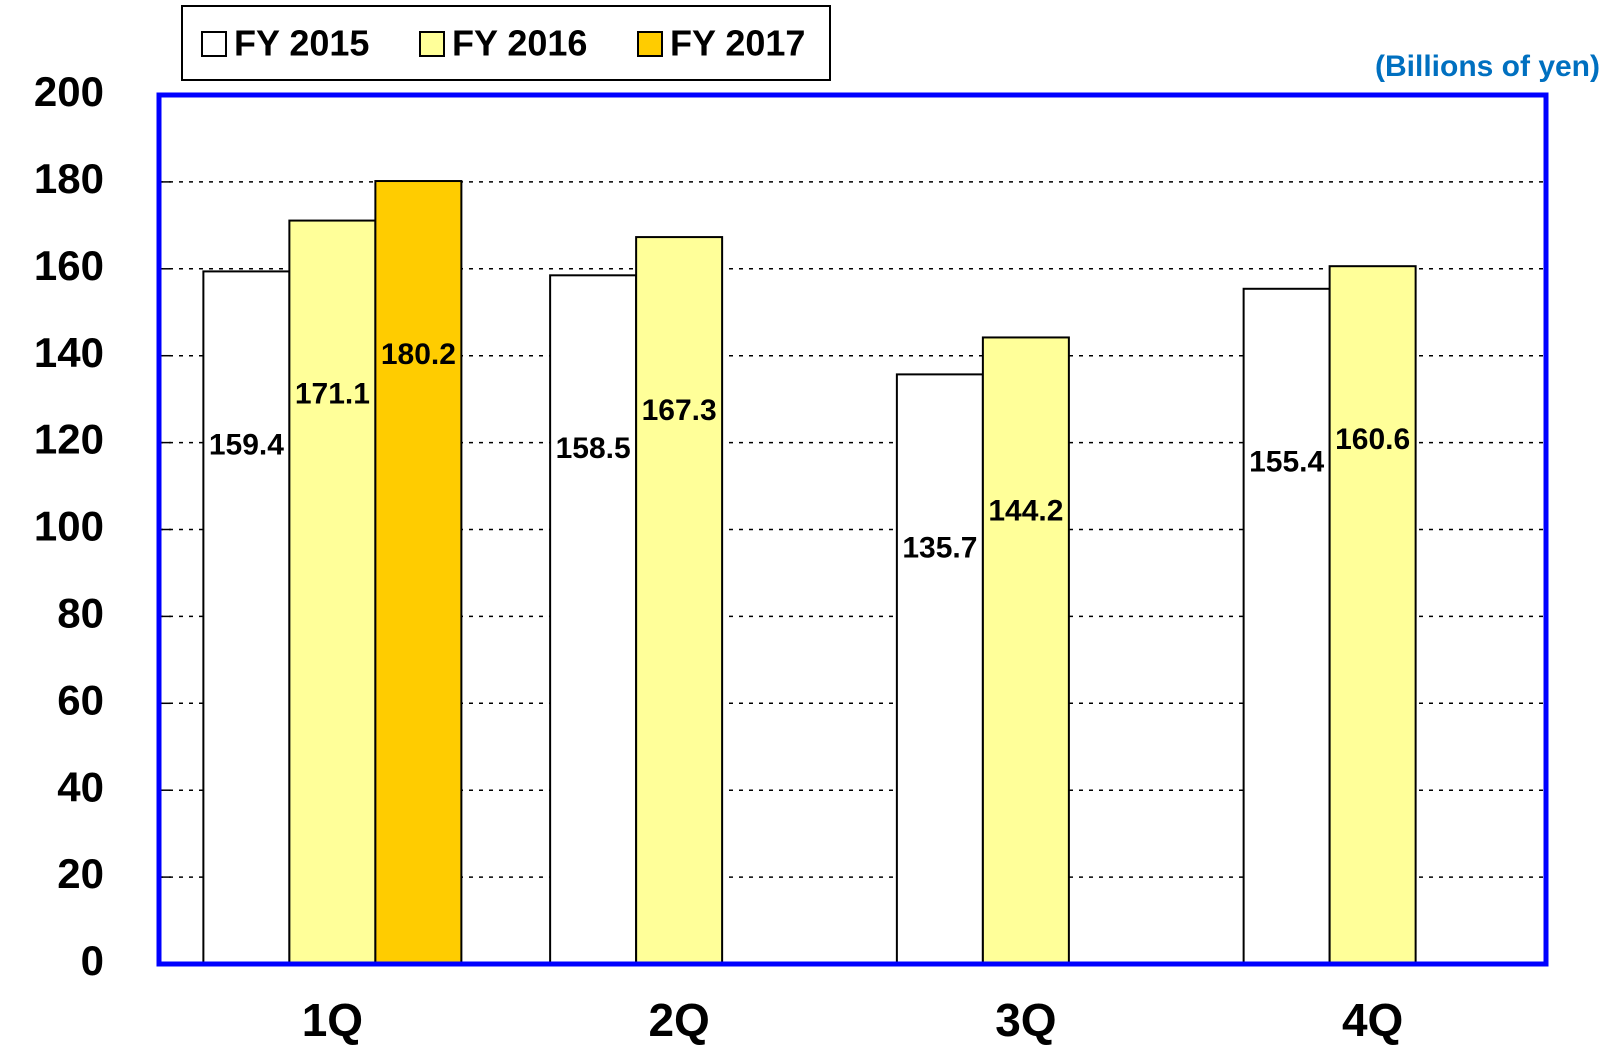 The image size is (1608, 1050). What do you see at coordinates (1286, 462) in the screenshot?
I see `value-label: 155.4` at bounding box center [1286, 462].